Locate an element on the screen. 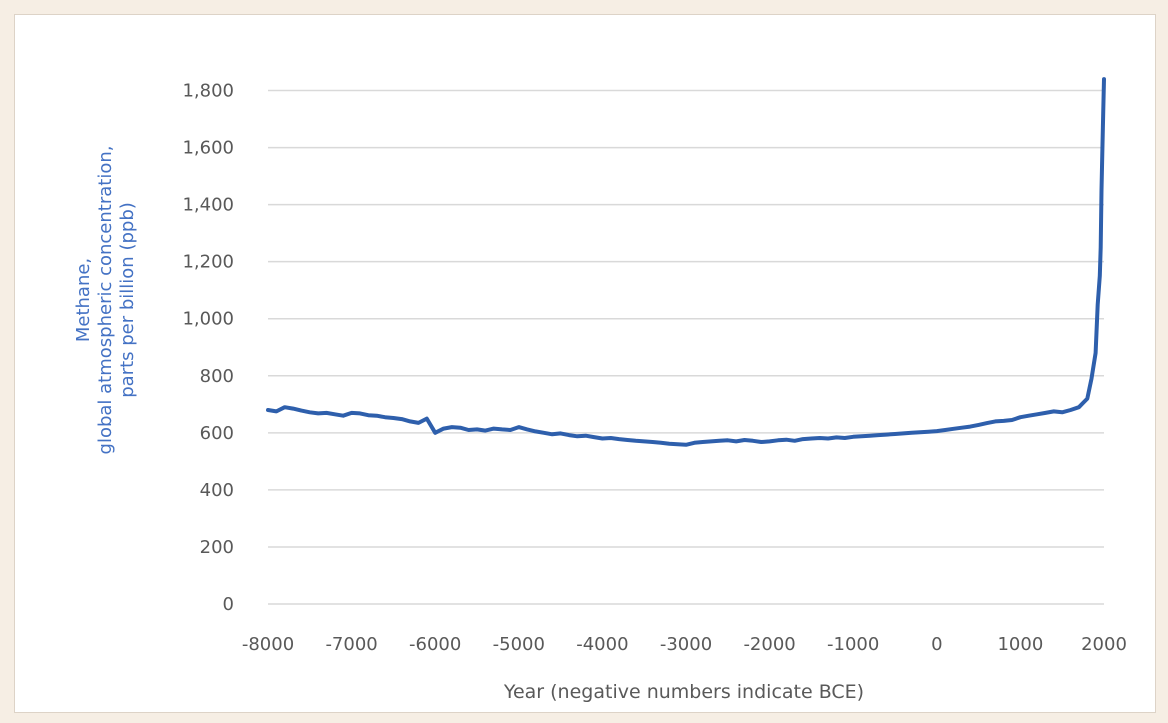 This screenshot has width=1168, height=723. y-tick-label: 1,600 is located at coordinates (208, 148).